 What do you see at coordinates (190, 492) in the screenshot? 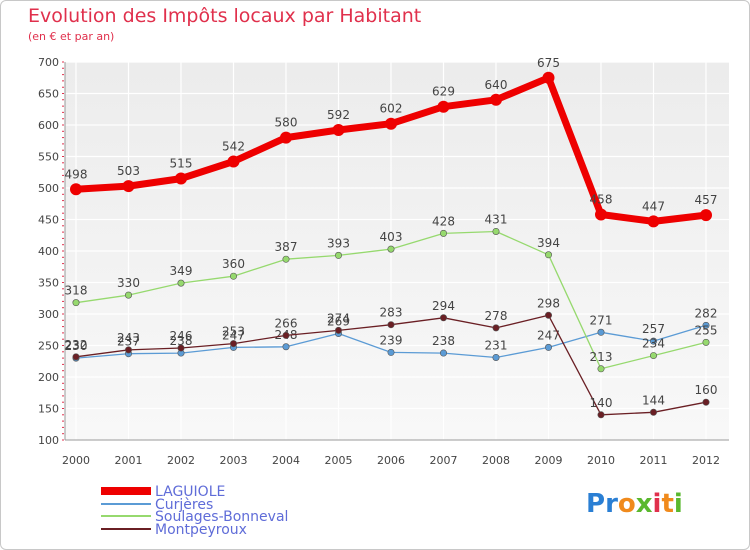
I see `legend-label: LAGUIOLE` at bounding box center [190, 492].